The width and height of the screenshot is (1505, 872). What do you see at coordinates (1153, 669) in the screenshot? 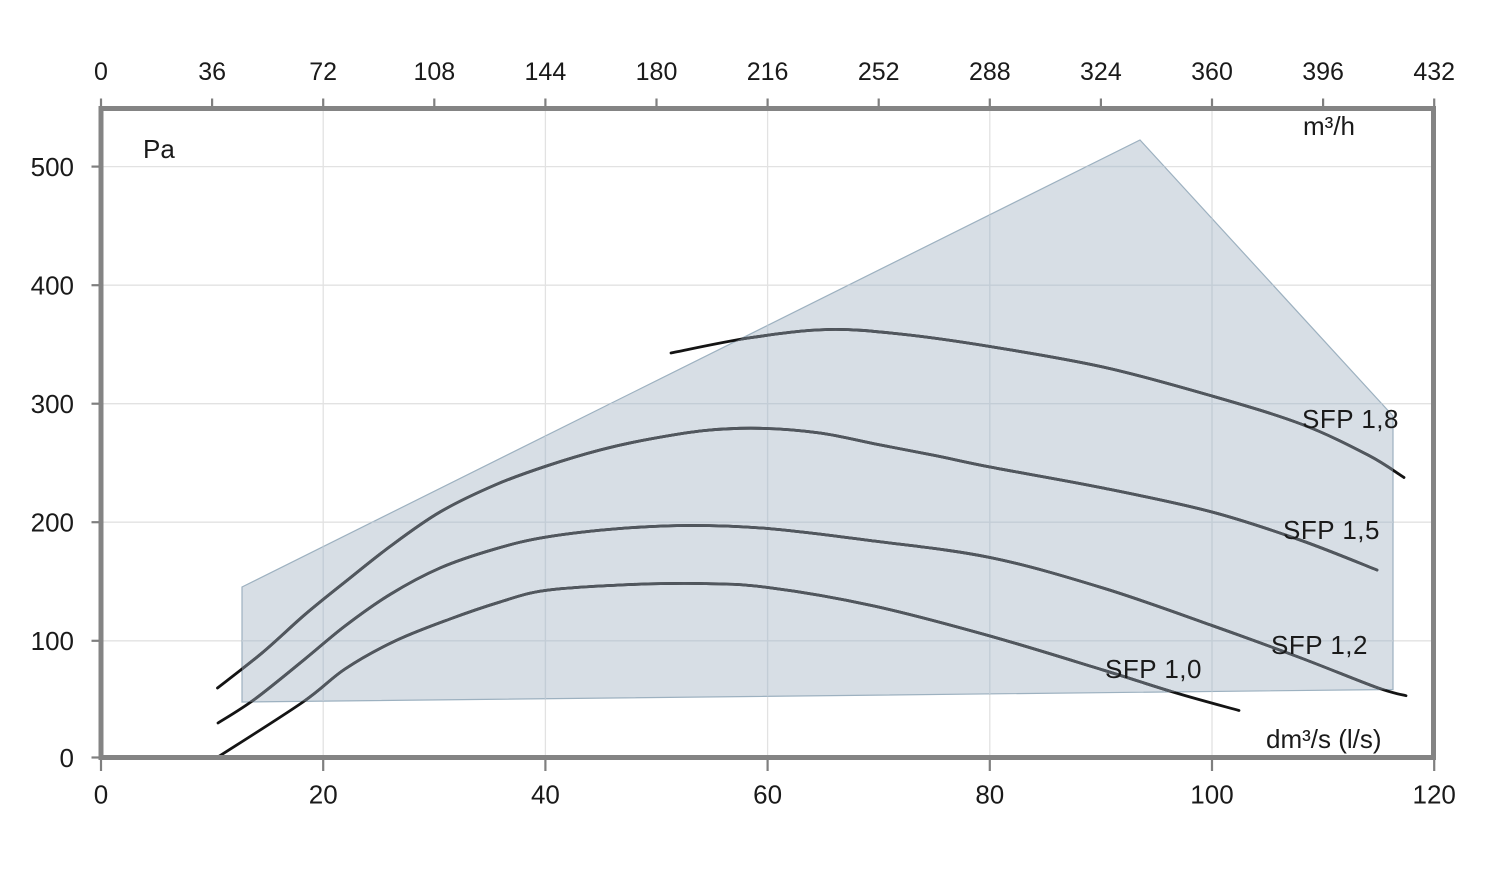
I see `svg-text: SFP 1,0` at bounding box center [1153, 669].